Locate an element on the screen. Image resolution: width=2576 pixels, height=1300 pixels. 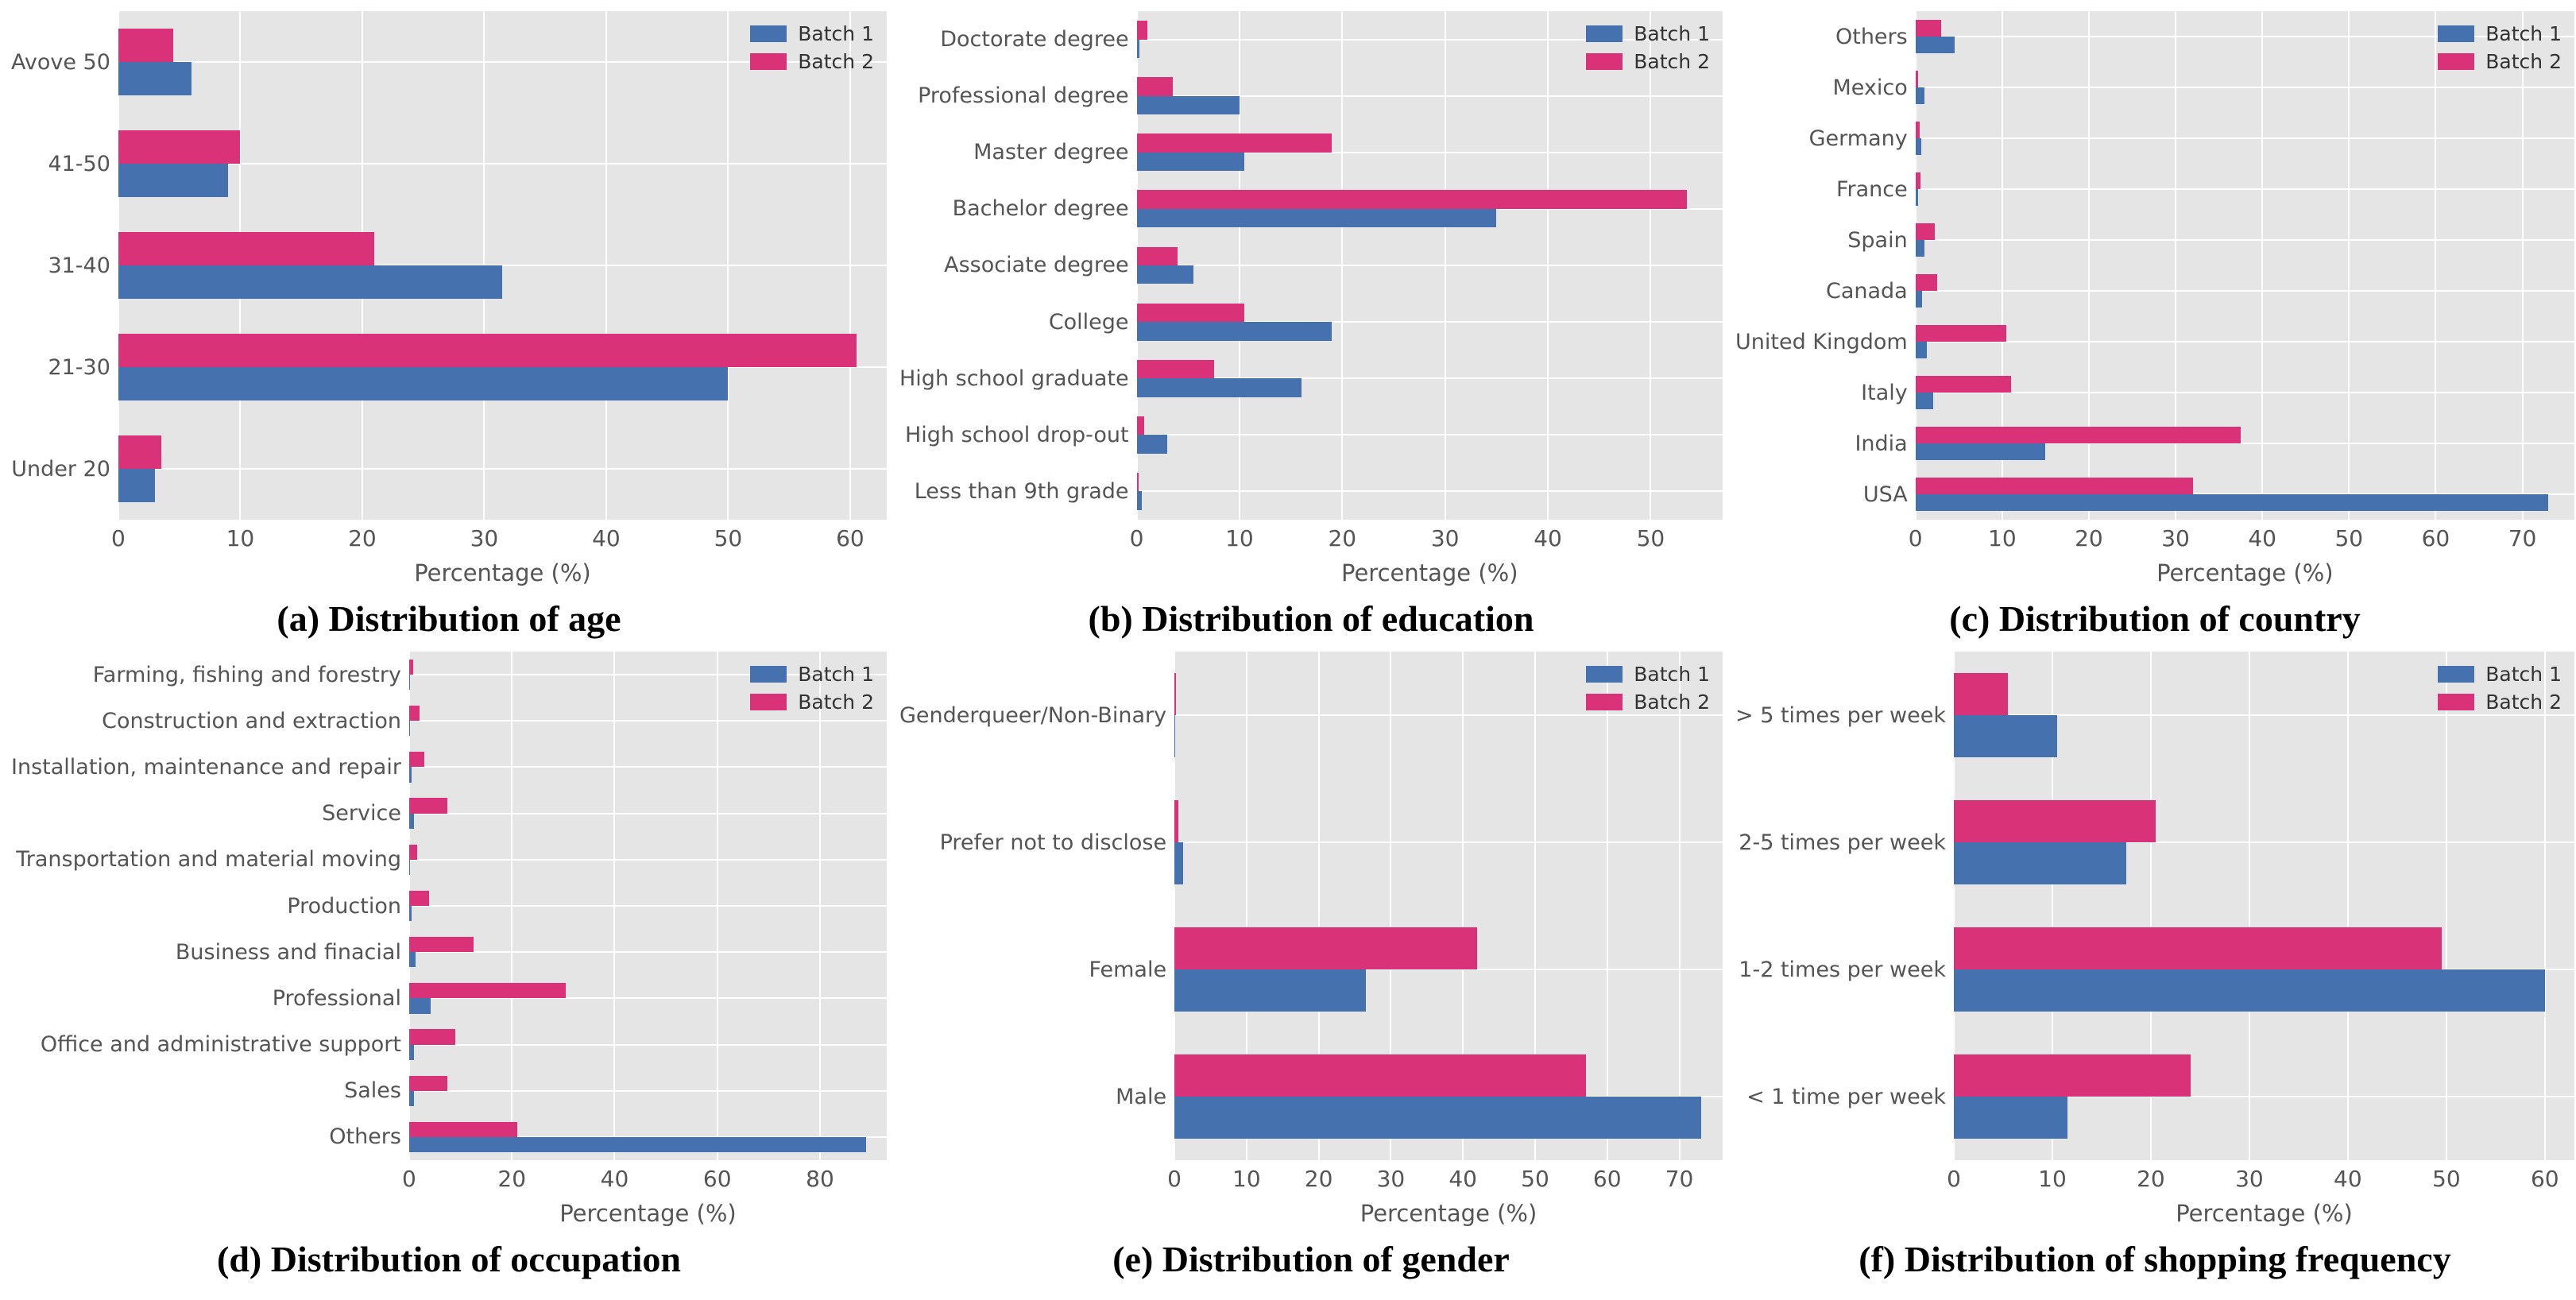
x-tick-label: 80 is located at coordinates (820, 1179).